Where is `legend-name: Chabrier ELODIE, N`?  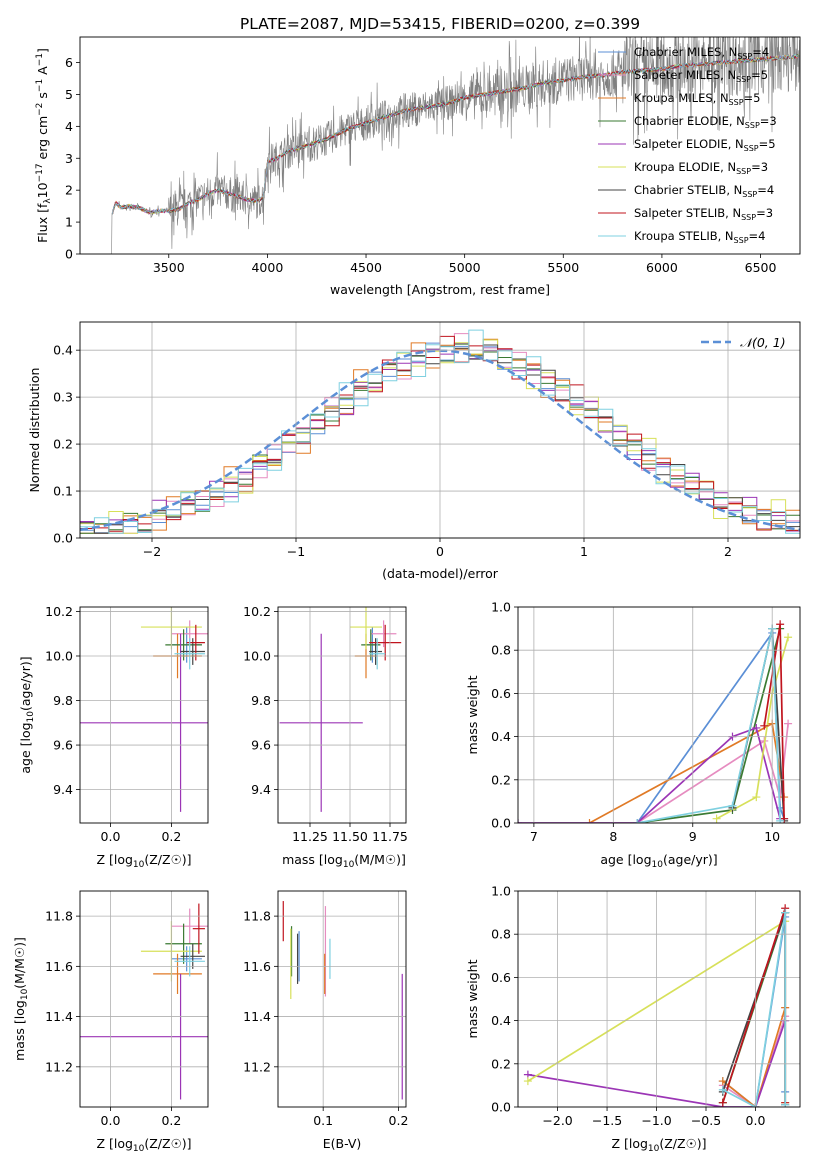 legend-name: Chabrier ELODIE, N is located at coordinates (689, 121).